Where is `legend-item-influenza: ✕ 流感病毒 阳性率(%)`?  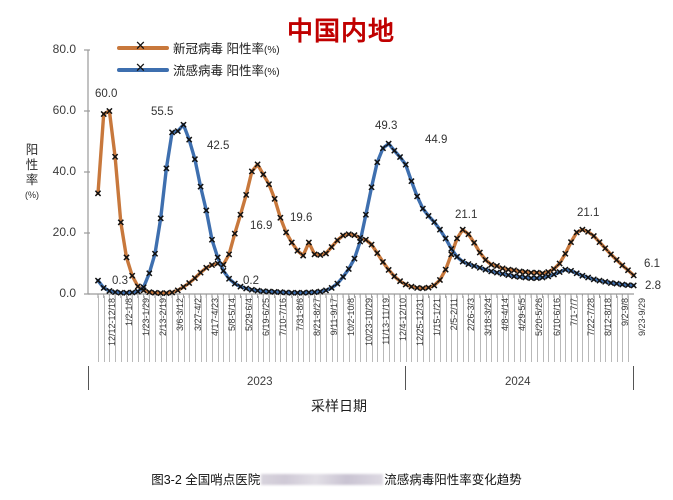
legend-item-influenza: ✕ 流感病毒 阳性率(%) is located at coordinates (198, 69).